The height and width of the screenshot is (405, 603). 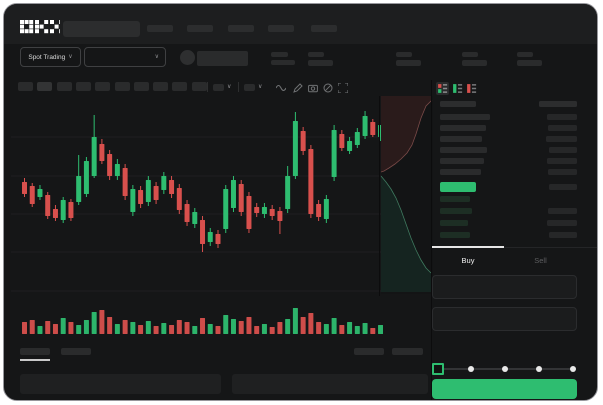 What do you see at coordinates (101, 29) in the screenshot?
I see `search-input` at bounding box center [101, 29].